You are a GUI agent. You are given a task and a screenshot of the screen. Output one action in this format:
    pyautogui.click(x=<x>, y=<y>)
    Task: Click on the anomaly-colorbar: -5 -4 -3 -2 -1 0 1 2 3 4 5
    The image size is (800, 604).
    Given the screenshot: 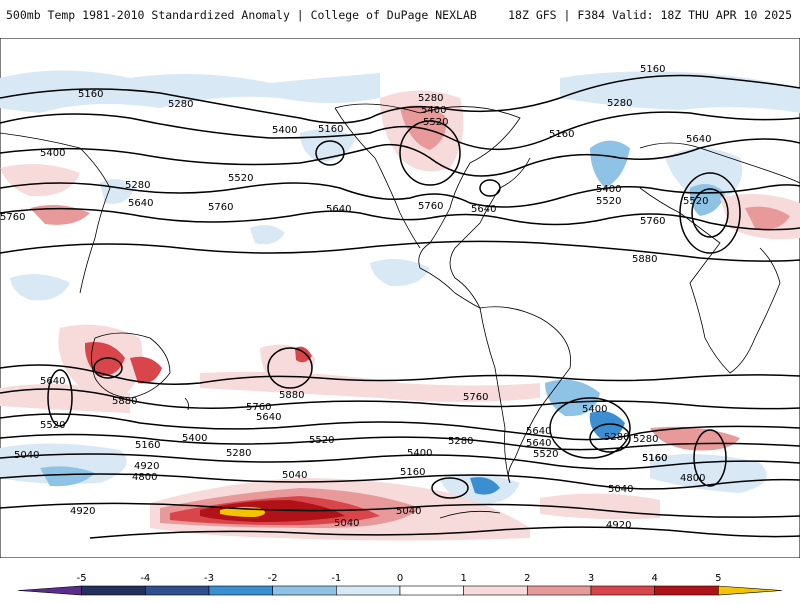 What is the action you would take?
    pyautogui.click(x=400, y=584)
    